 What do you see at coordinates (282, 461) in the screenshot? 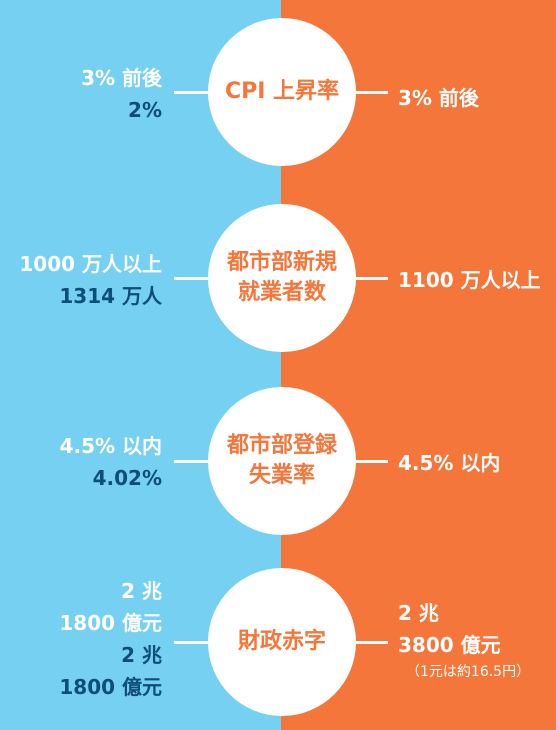
I see `indicator-circle-unemployment: 都市部登録 失業率` at bounding box center [282, 461].